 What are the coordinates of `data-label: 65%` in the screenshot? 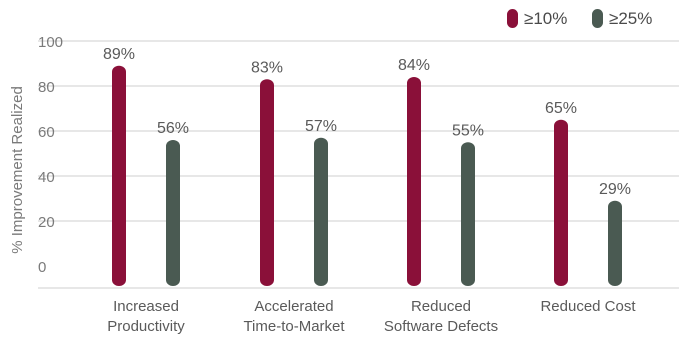 It's located at (561, 108).